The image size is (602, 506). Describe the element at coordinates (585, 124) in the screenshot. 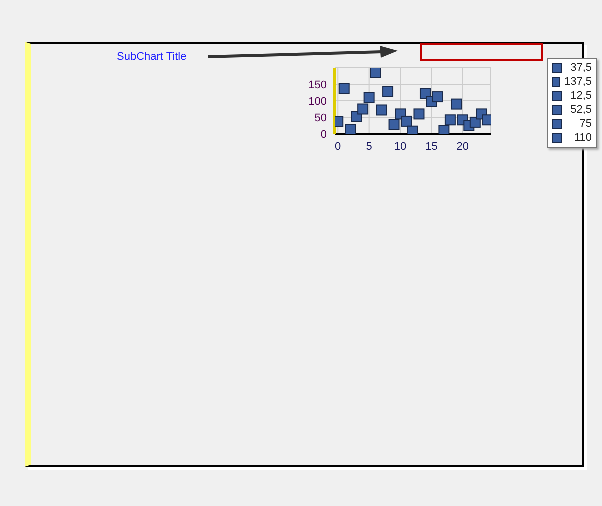

I see `legend-label: 75` at that location.